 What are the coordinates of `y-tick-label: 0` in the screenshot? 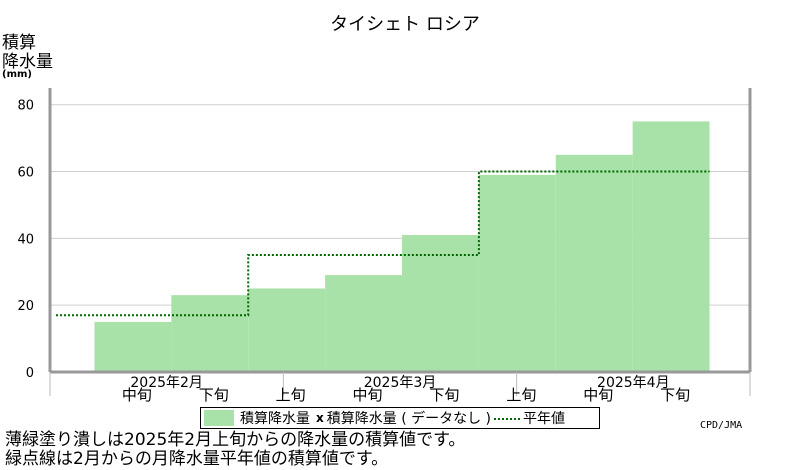 It's located at (30, 373).